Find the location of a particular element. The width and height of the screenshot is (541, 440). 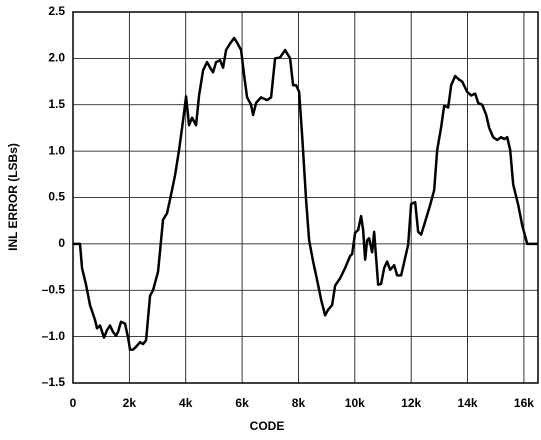

x-tick-label: 10k is located at coordinates (355, 403).